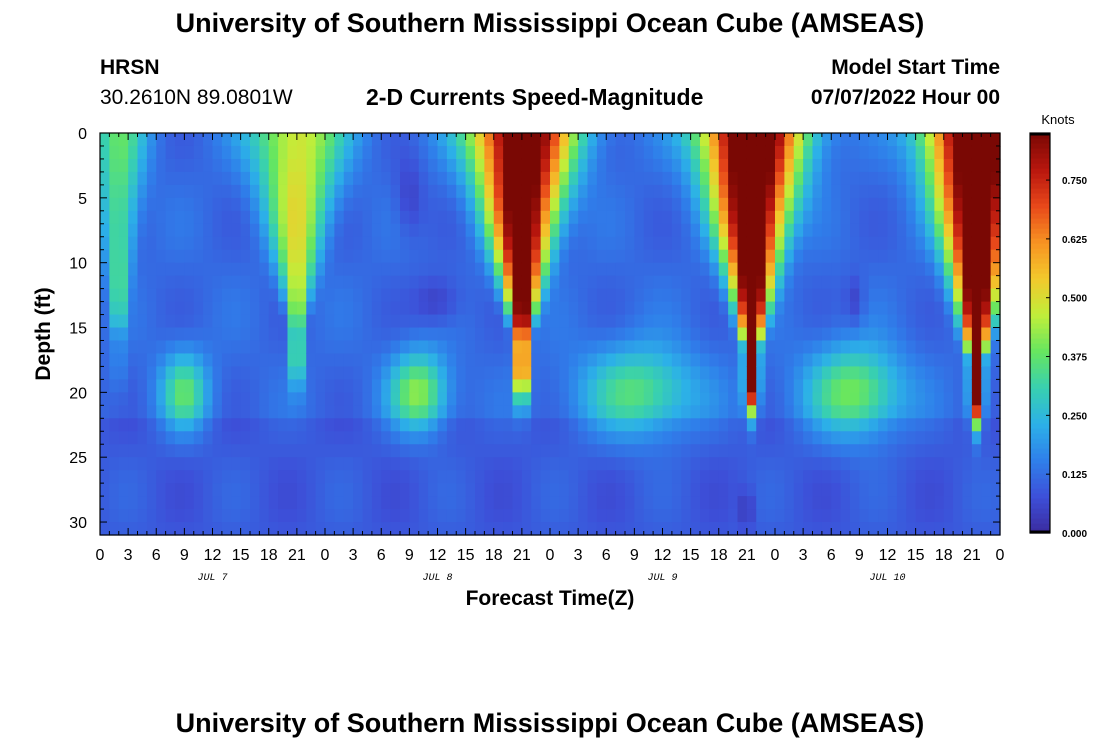 The height and width of the screenshot is (750, 1100). What do you see at coordinates (944, 555) in the screenshot?
I see `x-tick-label: 18` at bounding box center [944, 555].